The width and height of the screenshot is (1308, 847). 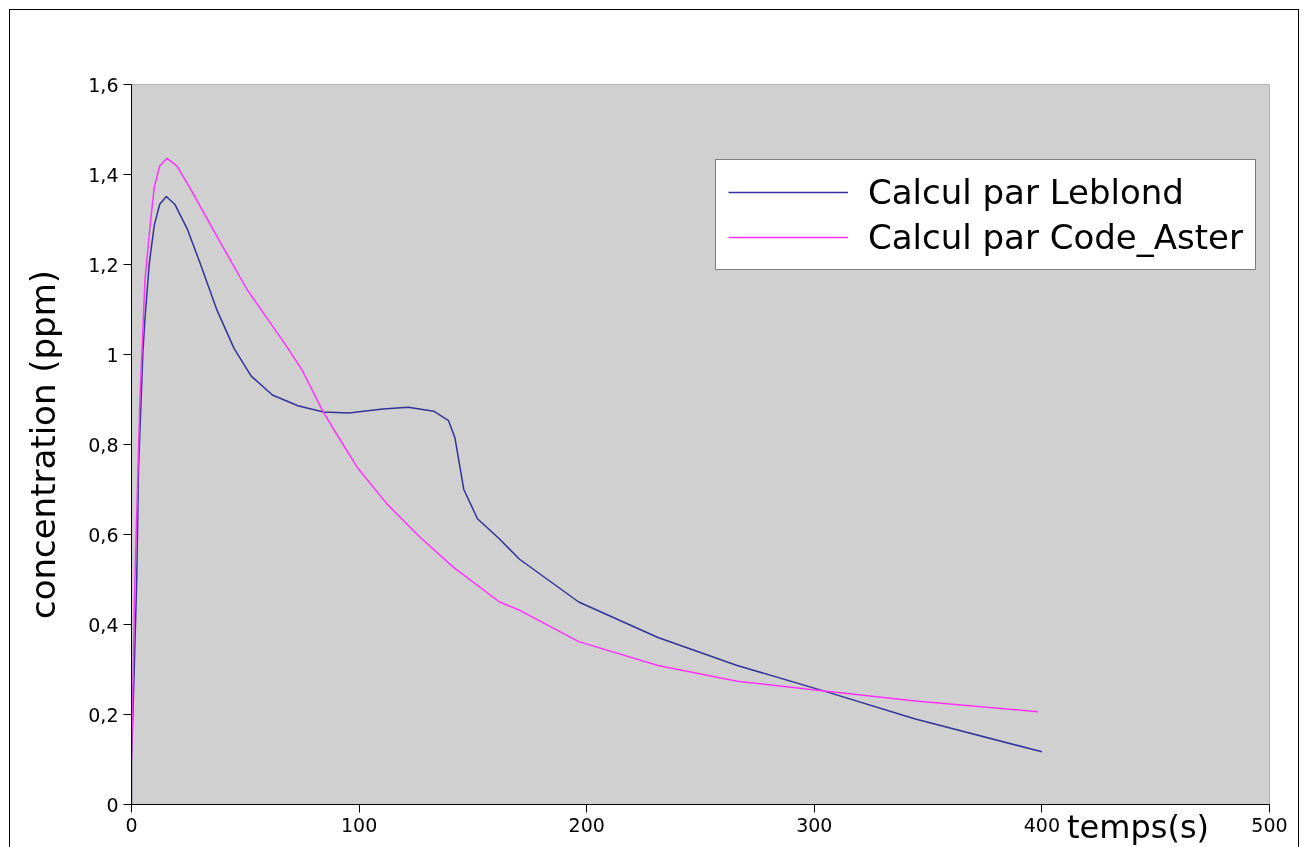 What do you see at coordinates (1026, 192) in the screenshot?
I see `legend-label: Calcul par Leblond` at bounding box center [1026, 192].